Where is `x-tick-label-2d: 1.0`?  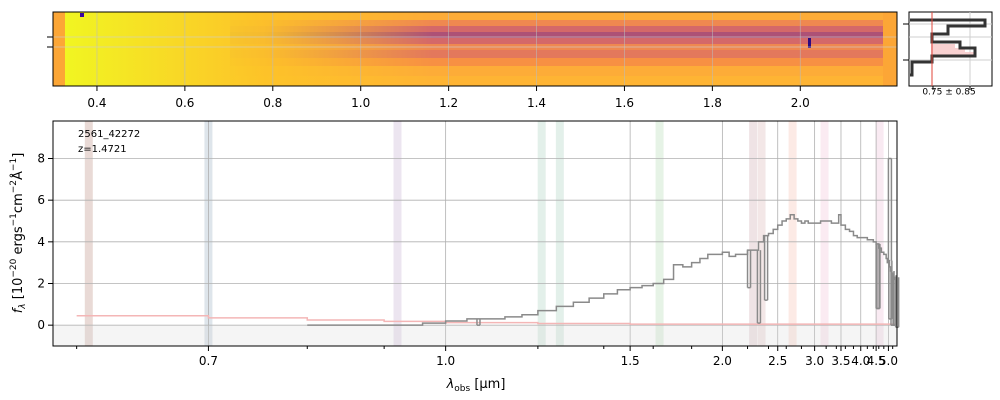
x-tick-label-2d: 1.0 is located at coordinates (360, 103).